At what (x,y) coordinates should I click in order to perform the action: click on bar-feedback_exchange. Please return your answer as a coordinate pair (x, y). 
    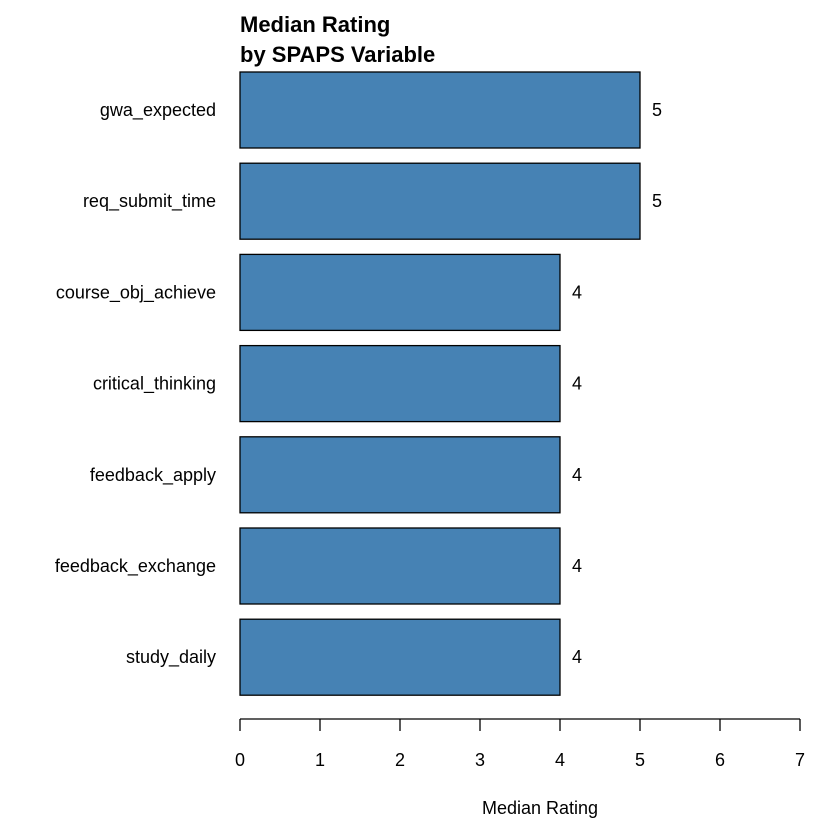
    Looking at the image, I should click on (400, 566).